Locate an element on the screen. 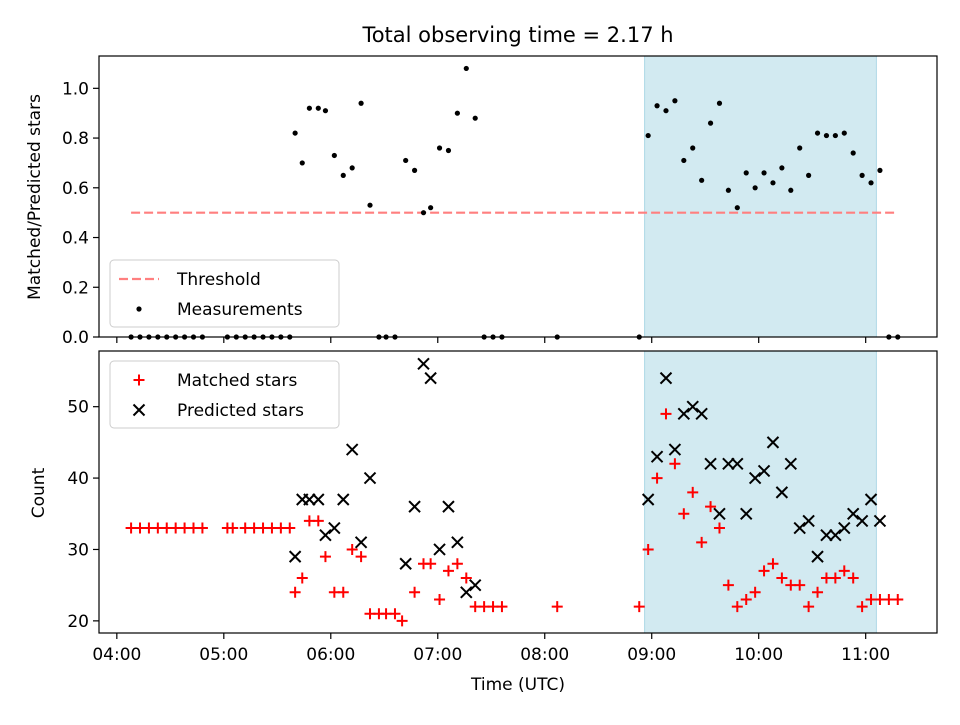 The image size is (960, 725). x-tick-label: 04:00 is located at coordinates (116, 655).